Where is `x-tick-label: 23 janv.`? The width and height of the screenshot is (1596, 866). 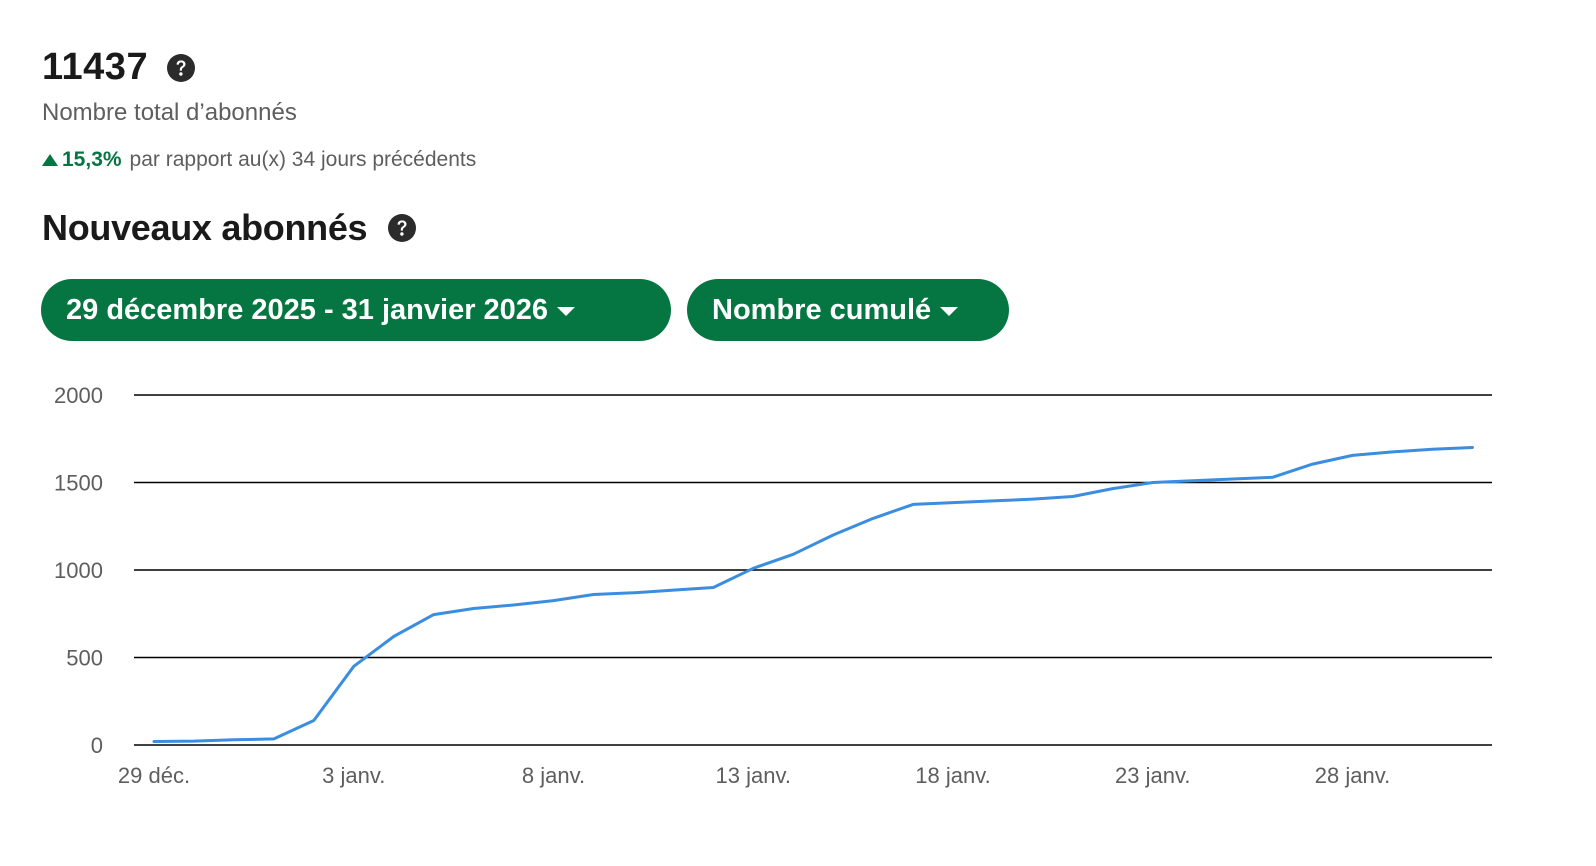
x-tick-label: 23 janv. is located at coordinates (1152, 775).